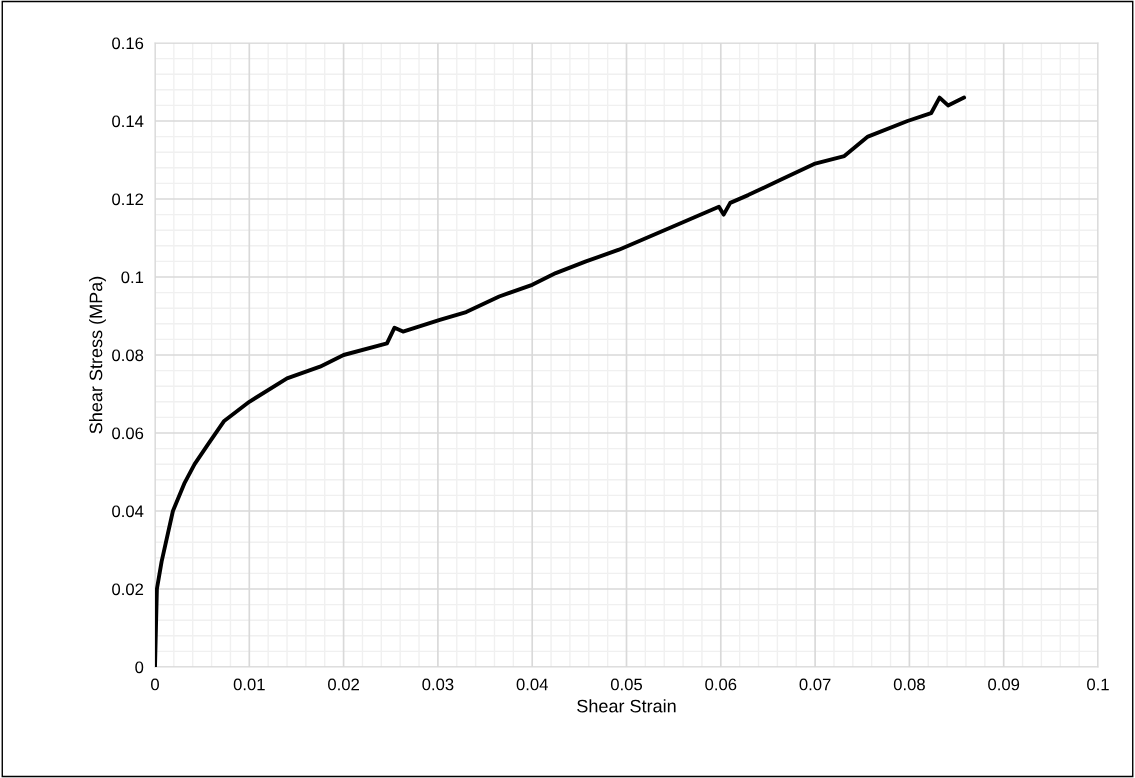 The height and width of the screenshot is (778, 1135). What do you see at coordinates (128, 355) in the screenshot?
I see `y-tick-label: 0.08` at bounding box center [128, 355].